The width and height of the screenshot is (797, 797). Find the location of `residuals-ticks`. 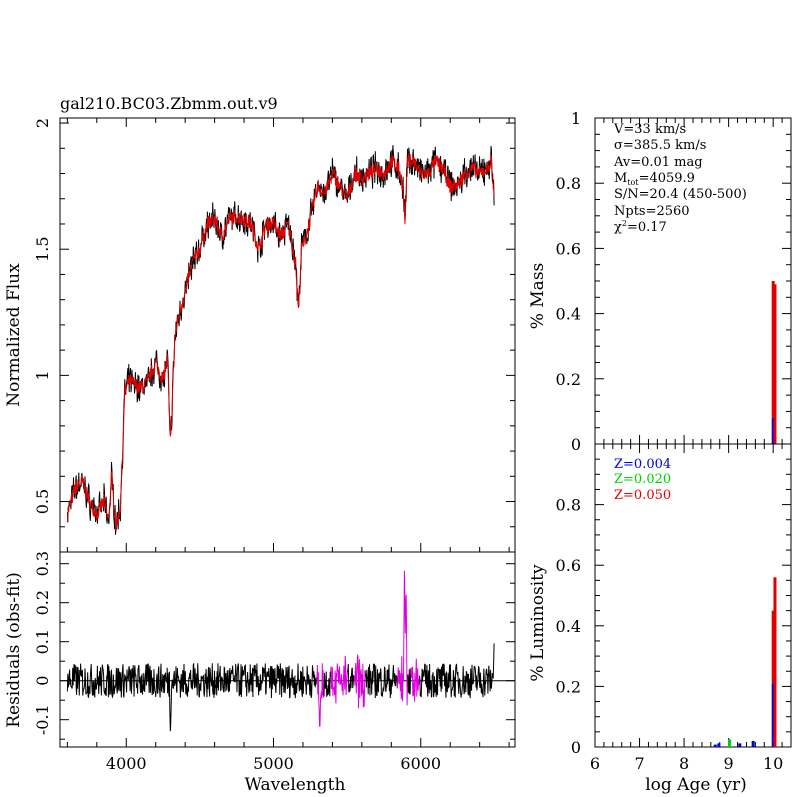

residuals-ticks is located at coordinates (287, 655).